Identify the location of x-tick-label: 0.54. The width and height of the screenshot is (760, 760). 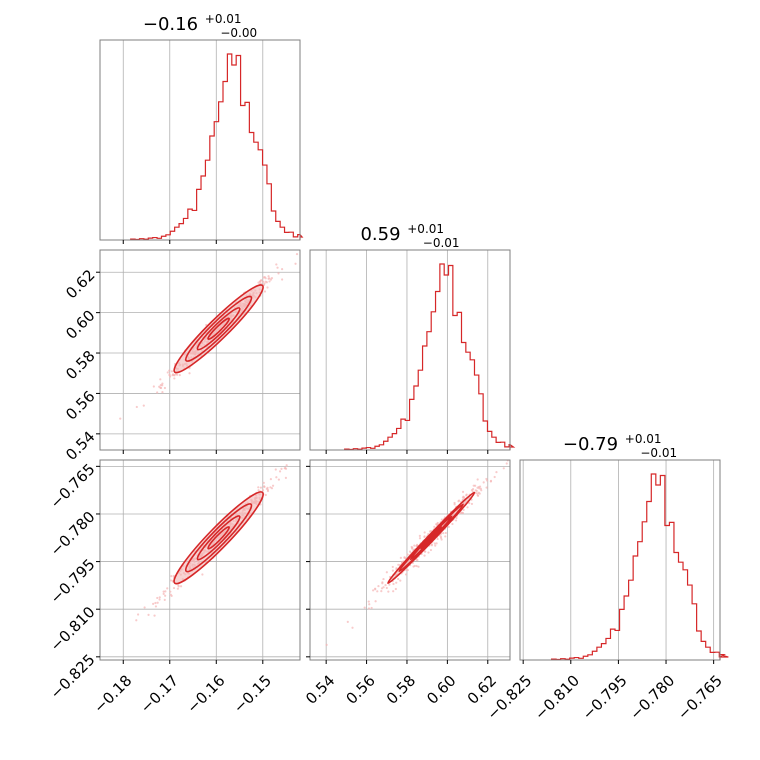
(320, 690).